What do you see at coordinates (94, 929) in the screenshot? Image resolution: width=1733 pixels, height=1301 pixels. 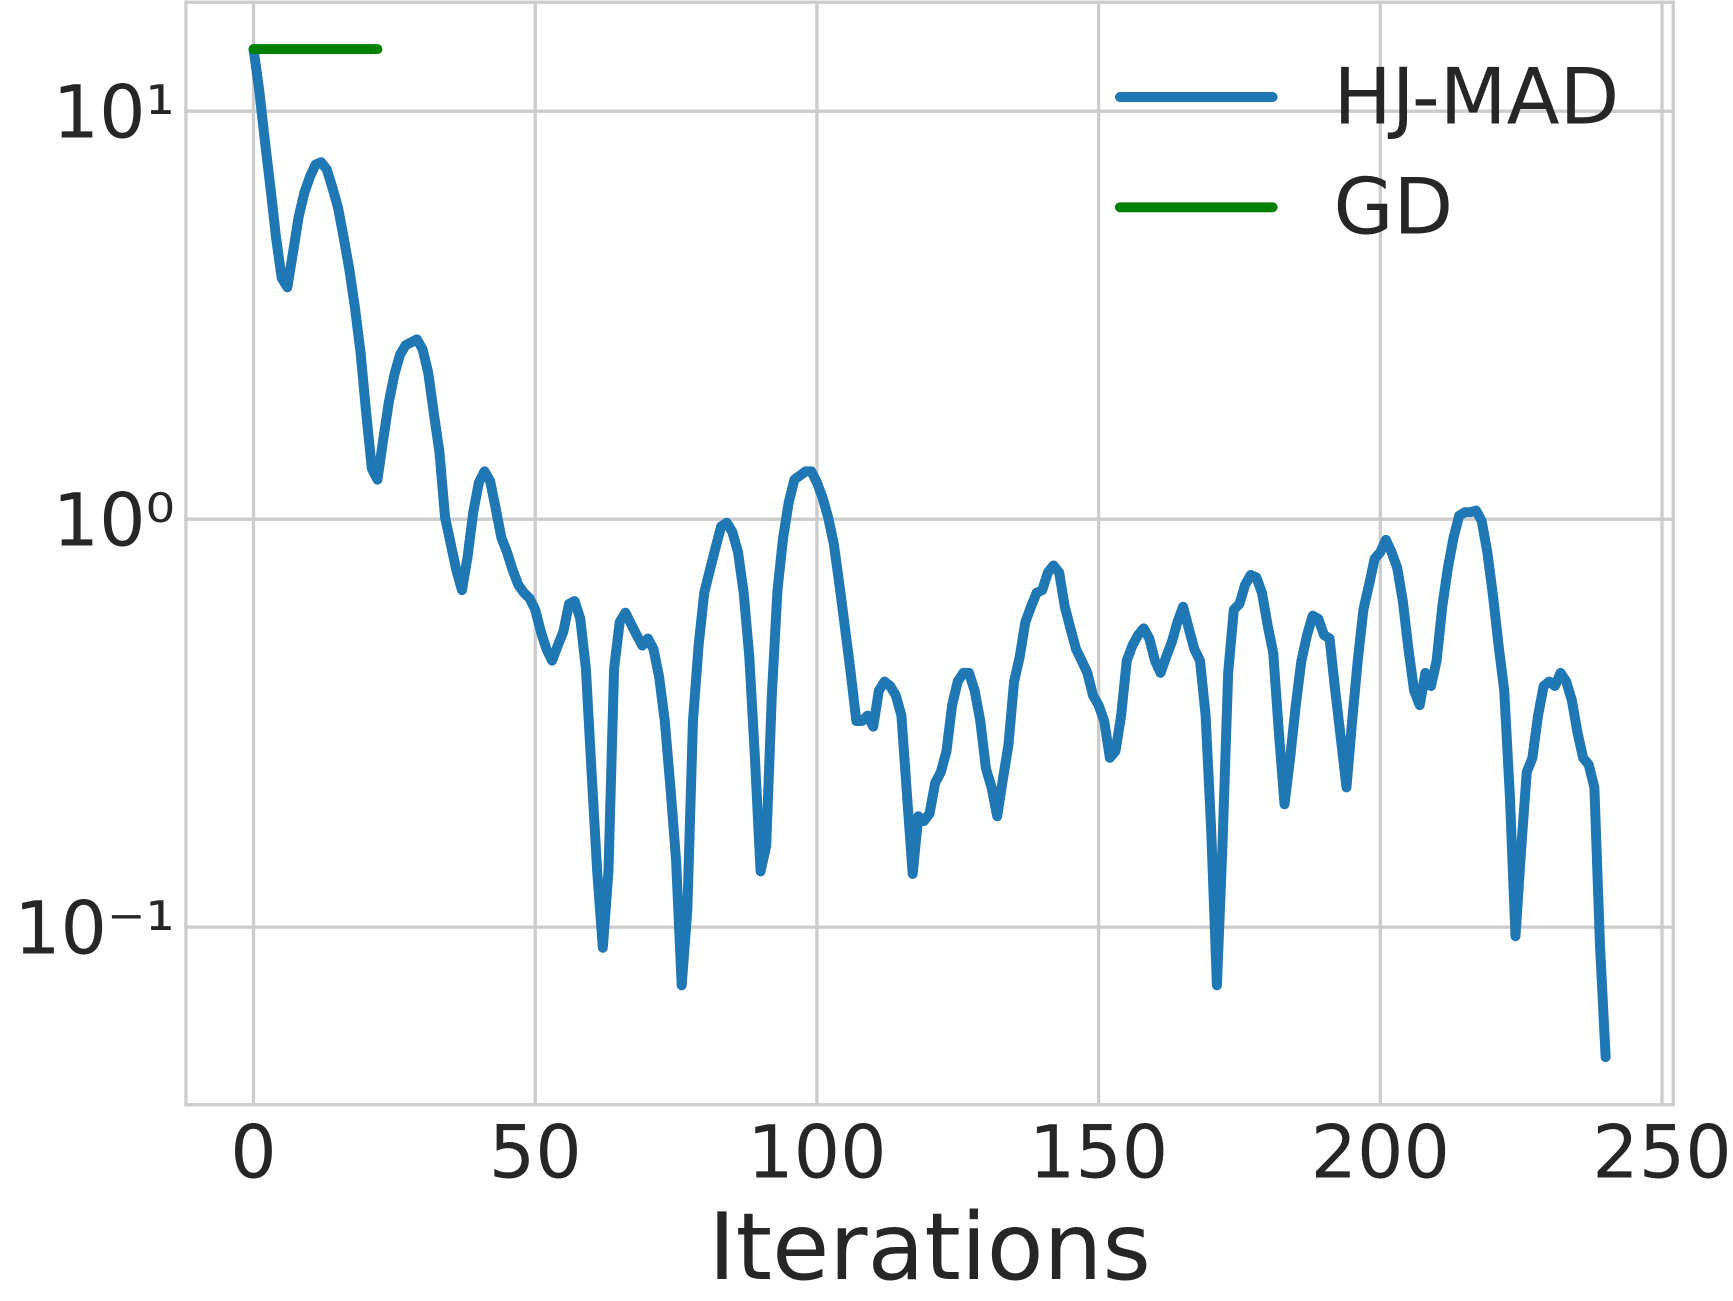 I see `y-tick-label: 10⁻¹` at bounding box center [94, 929].